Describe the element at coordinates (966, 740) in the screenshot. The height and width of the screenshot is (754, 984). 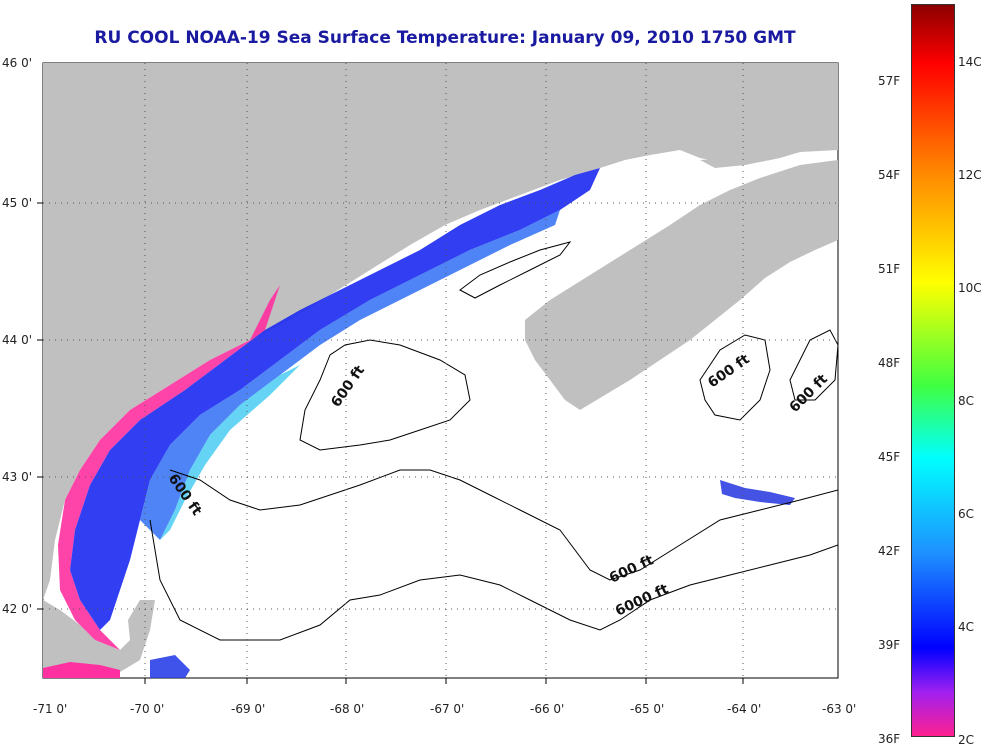
I see `colorbar-c-2: 2C` at that location.